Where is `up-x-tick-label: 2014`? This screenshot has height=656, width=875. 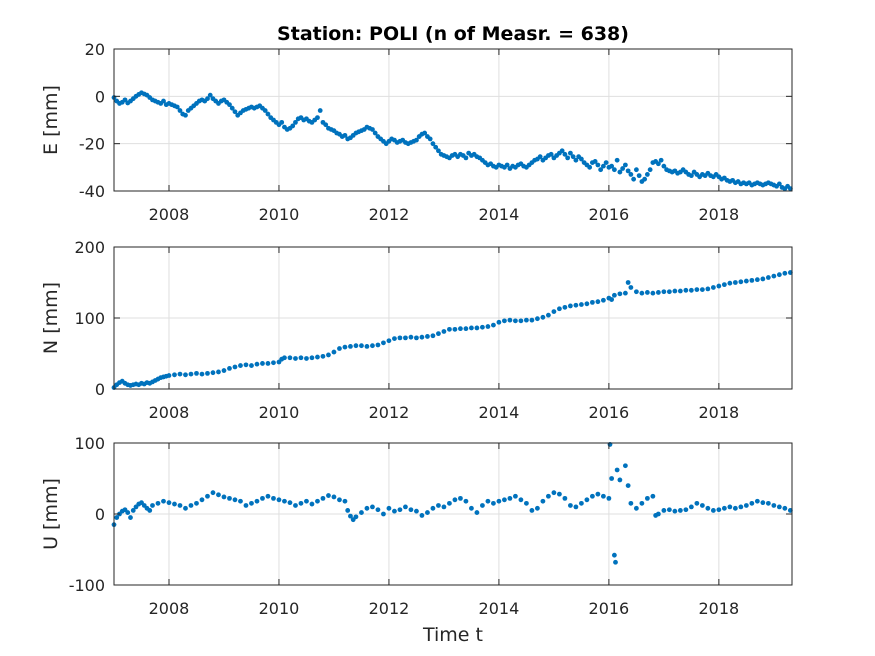
up-x-tick-label: 2014 is located at coordinates (499, 608).